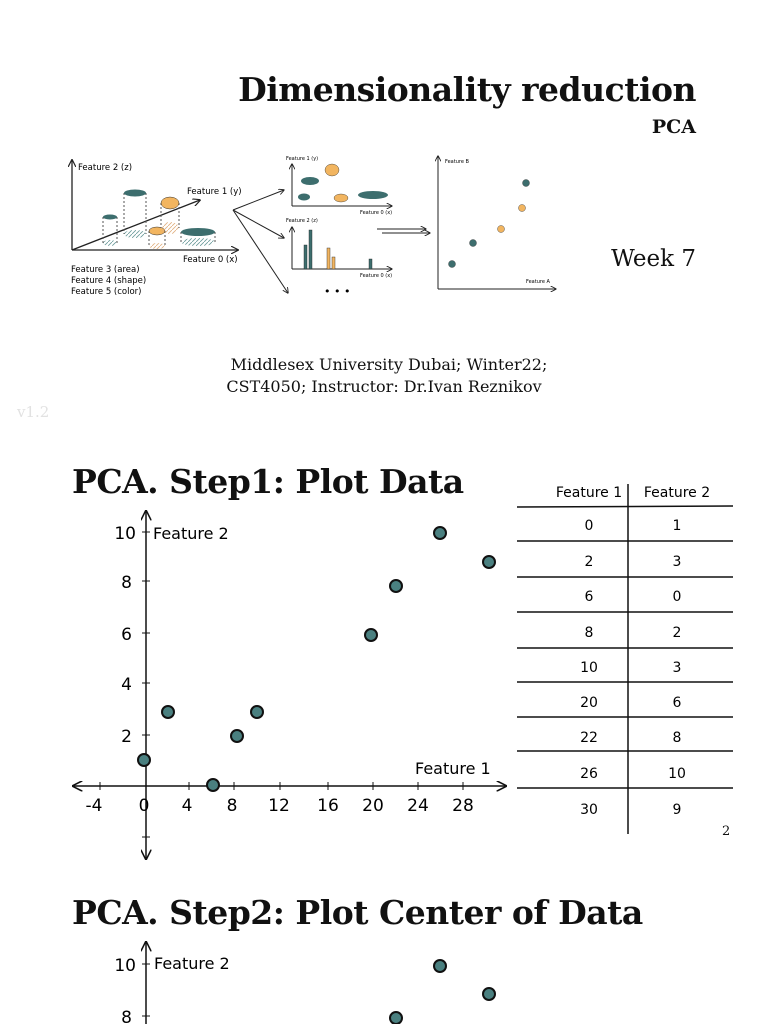 This screenshot has height=1024, width=768. Describe the element at coordinates (453, 768) in the screenshot. I see `x-axis-label: Feature 1` at that location.